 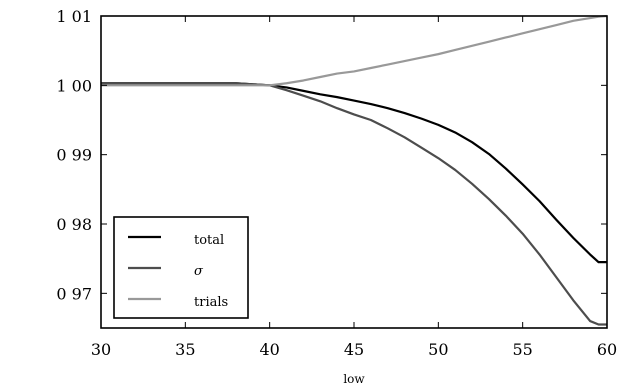 I want to click on x-tick-label: 45, so click(x=354, y=349).